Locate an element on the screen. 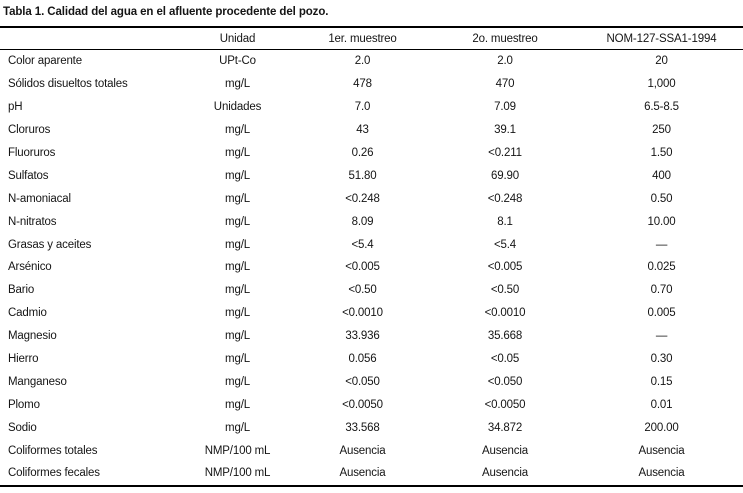 This screenshot has width=743, height=493. sample1-cell: <0.0050 is located at coordinates (362, 404).